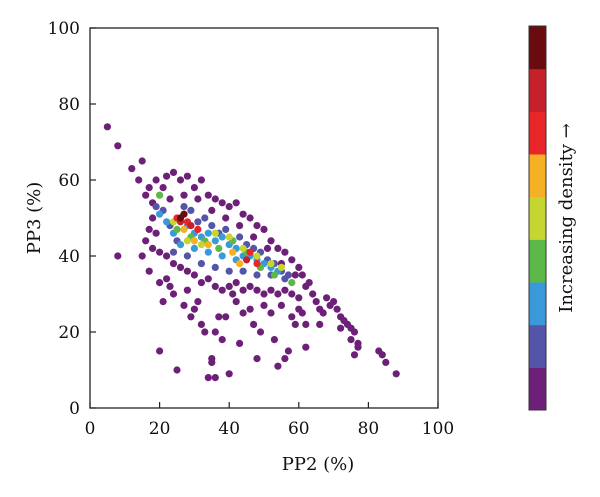  Describe the element at coordinates (72, 219) in the screenshot. I see `y-axis-ticks: 0 20 40 60 80 100` at that location.